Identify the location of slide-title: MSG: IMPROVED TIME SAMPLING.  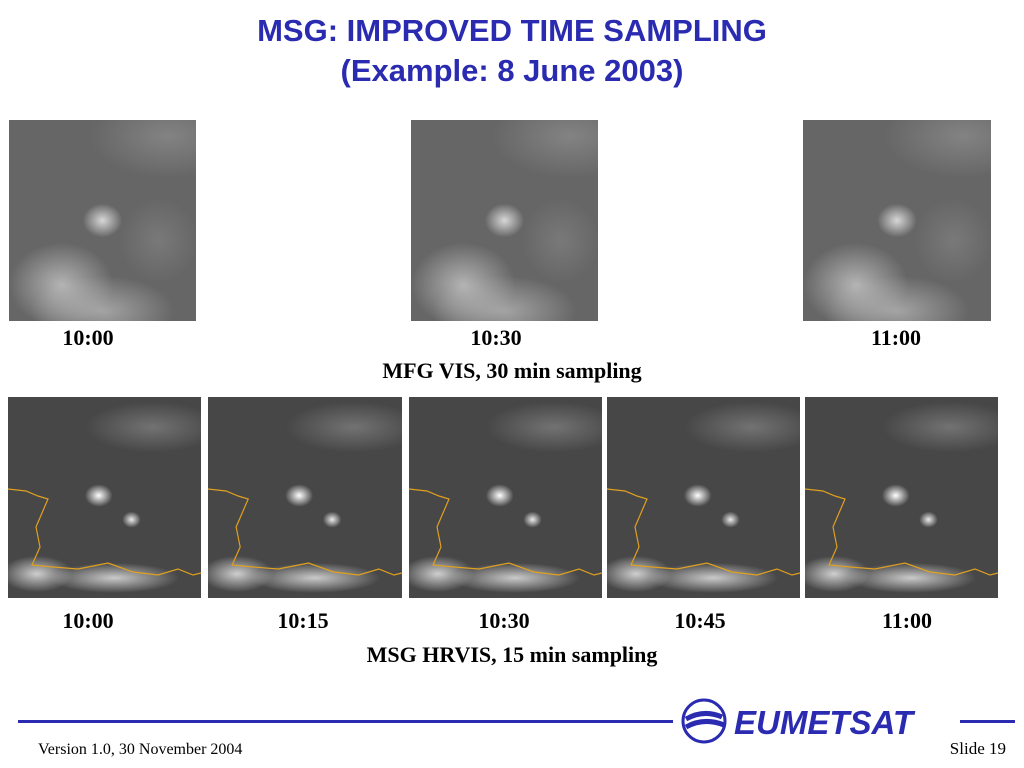
(512, 30).